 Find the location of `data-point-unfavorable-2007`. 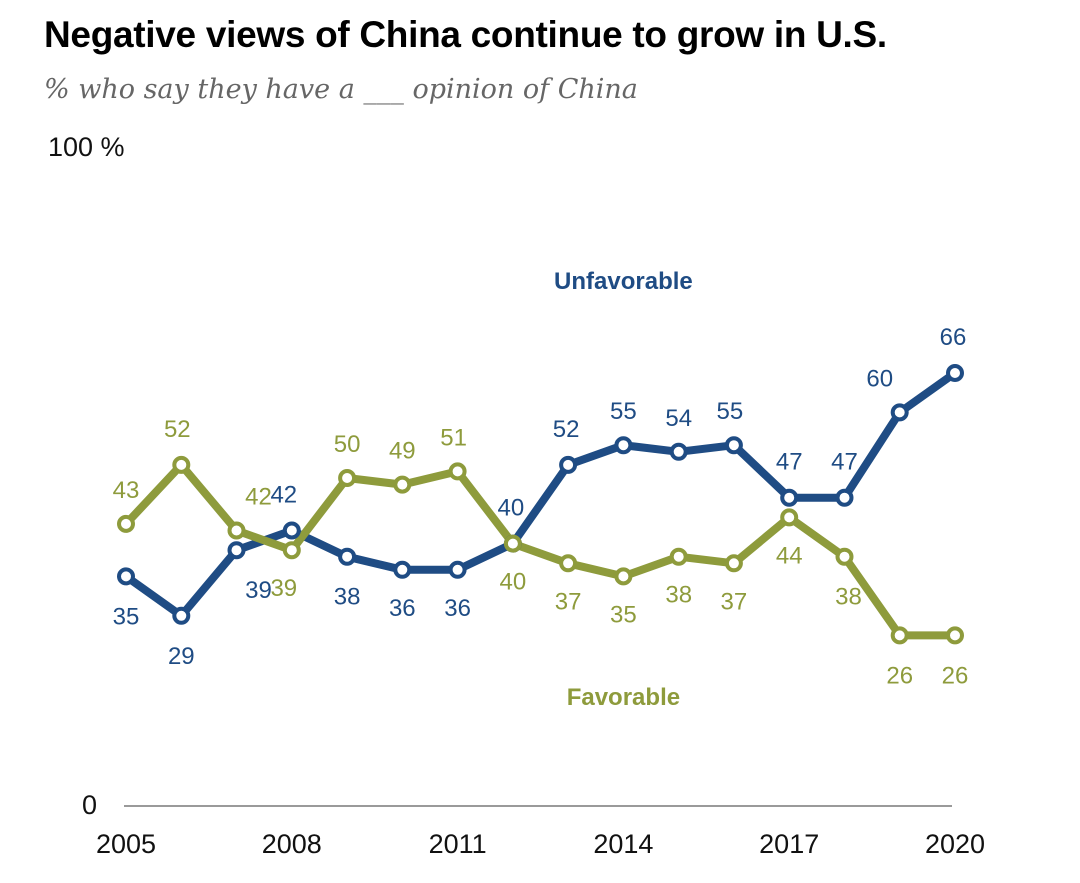

data-point-unfavorable-2007 is located at coordinates (236, 550).